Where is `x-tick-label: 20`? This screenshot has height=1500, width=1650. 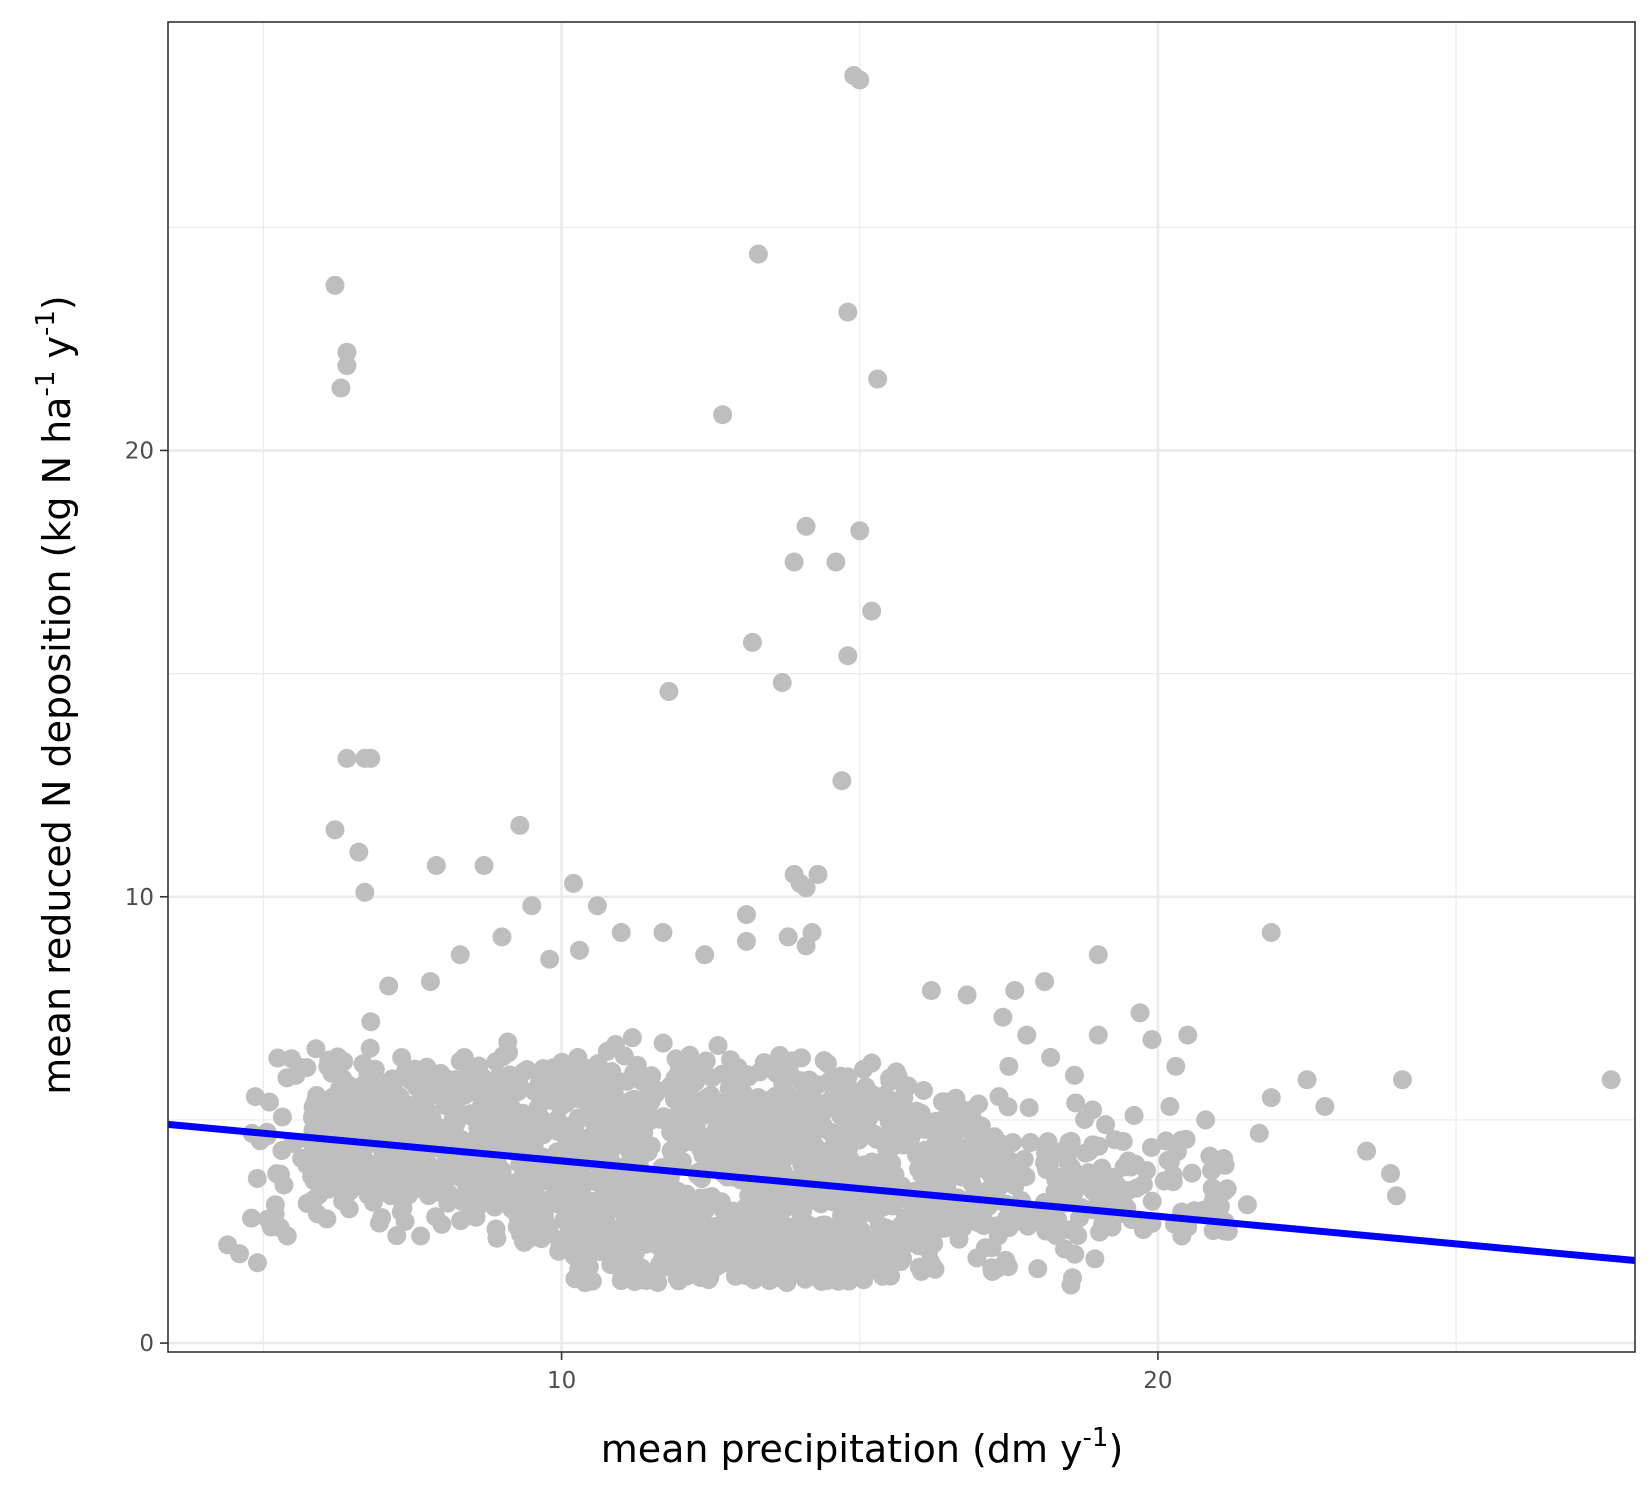
x-tick-label: 20 is located at coordinates (1157, 1381).